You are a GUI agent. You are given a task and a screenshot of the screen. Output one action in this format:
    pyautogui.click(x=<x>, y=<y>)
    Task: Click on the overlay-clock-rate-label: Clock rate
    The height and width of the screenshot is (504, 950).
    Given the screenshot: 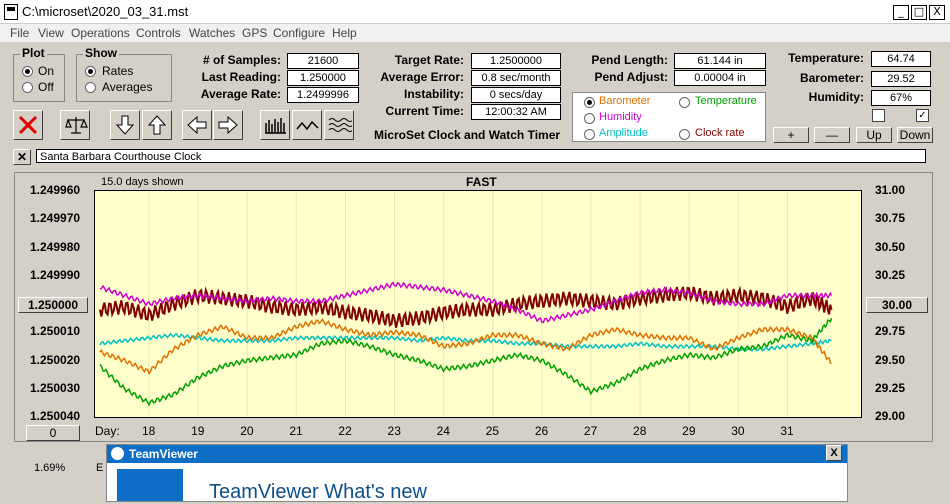 What is the action you would take?
    pyautogui.click(x=720, y=133)
    